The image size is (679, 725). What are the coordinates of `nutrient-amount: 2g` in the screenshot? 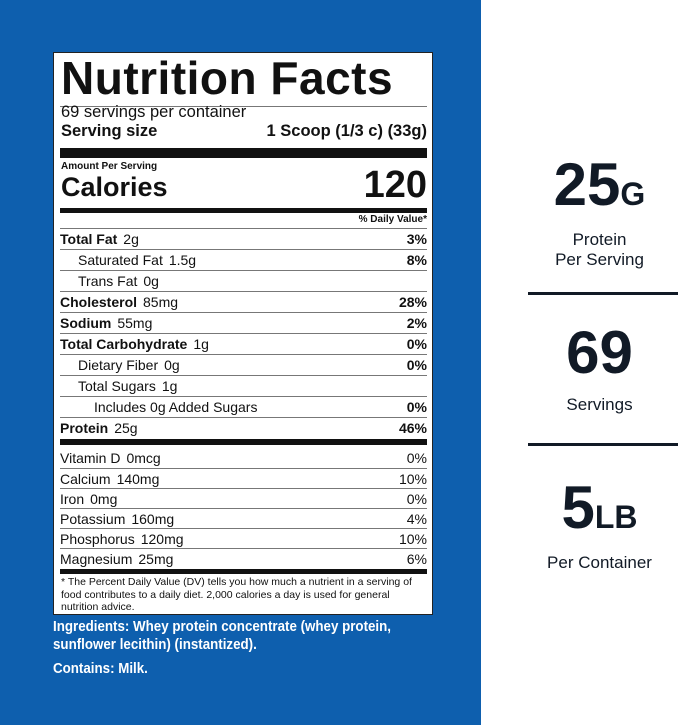 It's located at (131, 239).